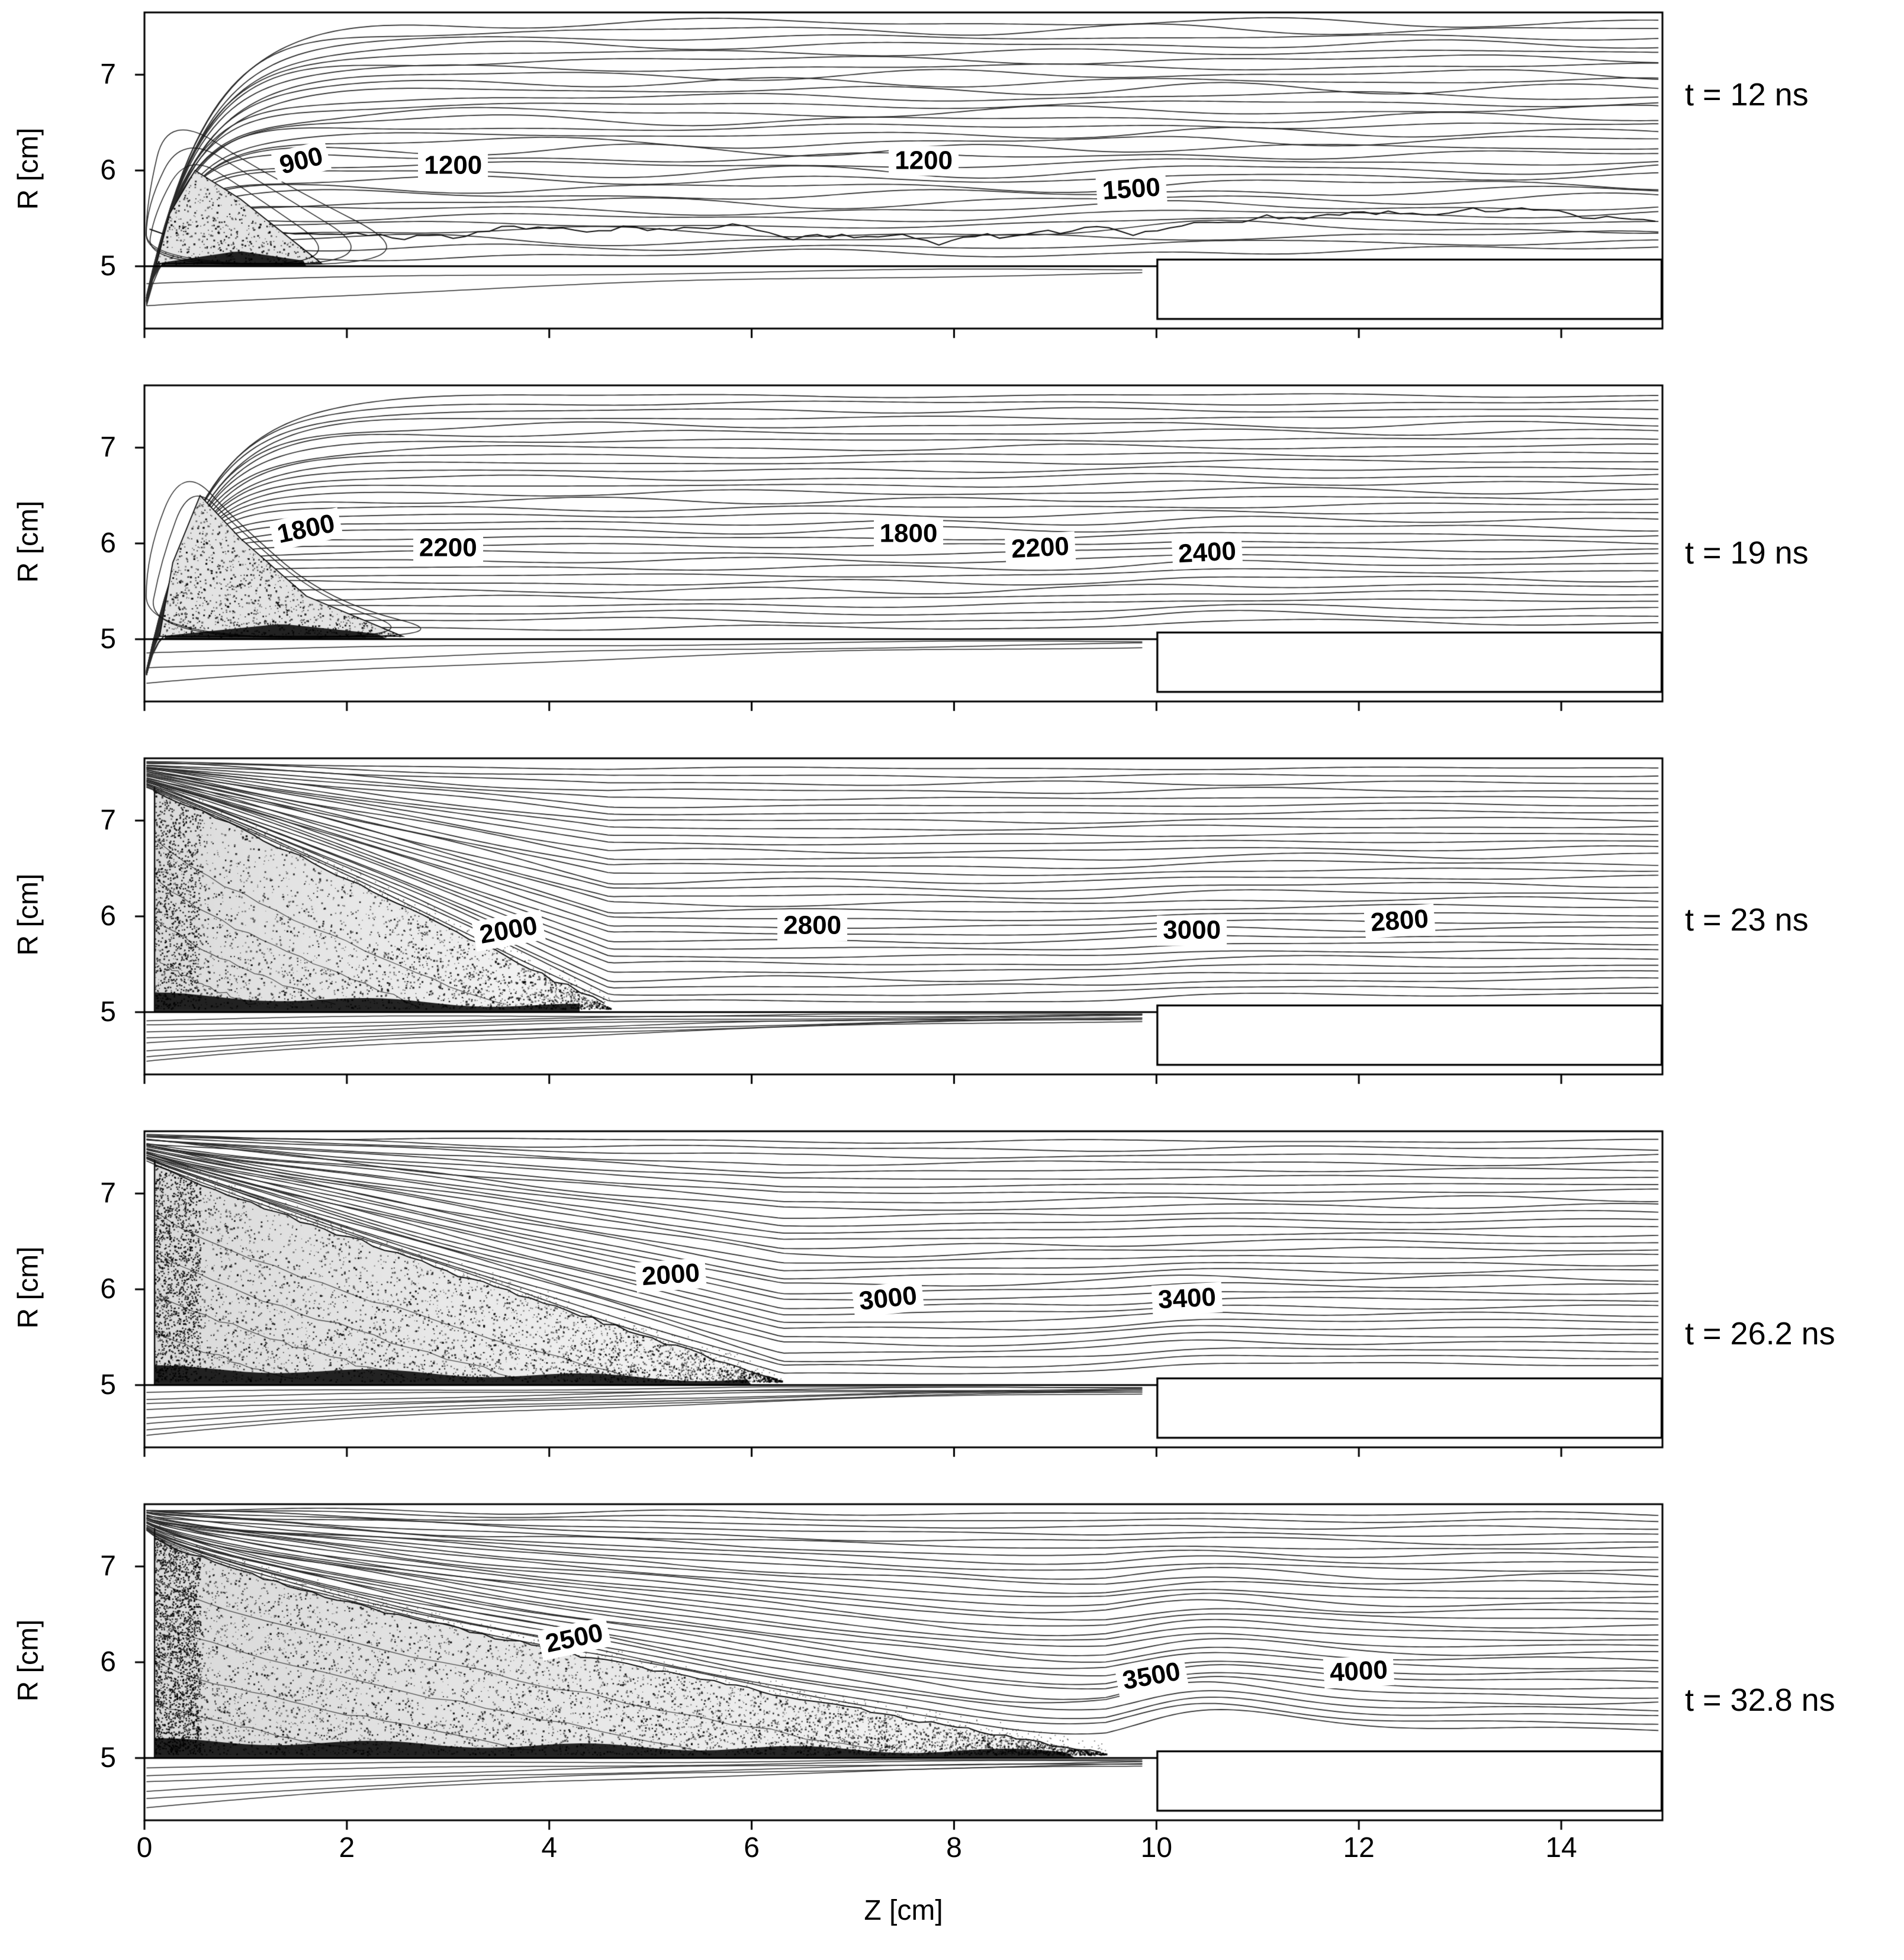 The height and width of the screenshot is (1960, 1904). I want to click on contour-label: 2400, so click(1207, 553).